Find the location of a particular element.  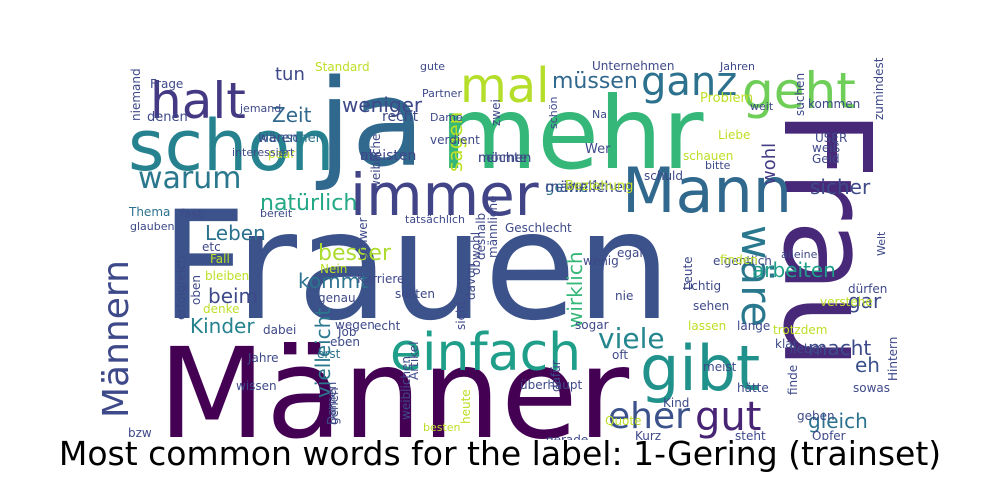

small-word-quote: Quote is located at coordinates (623, 421).